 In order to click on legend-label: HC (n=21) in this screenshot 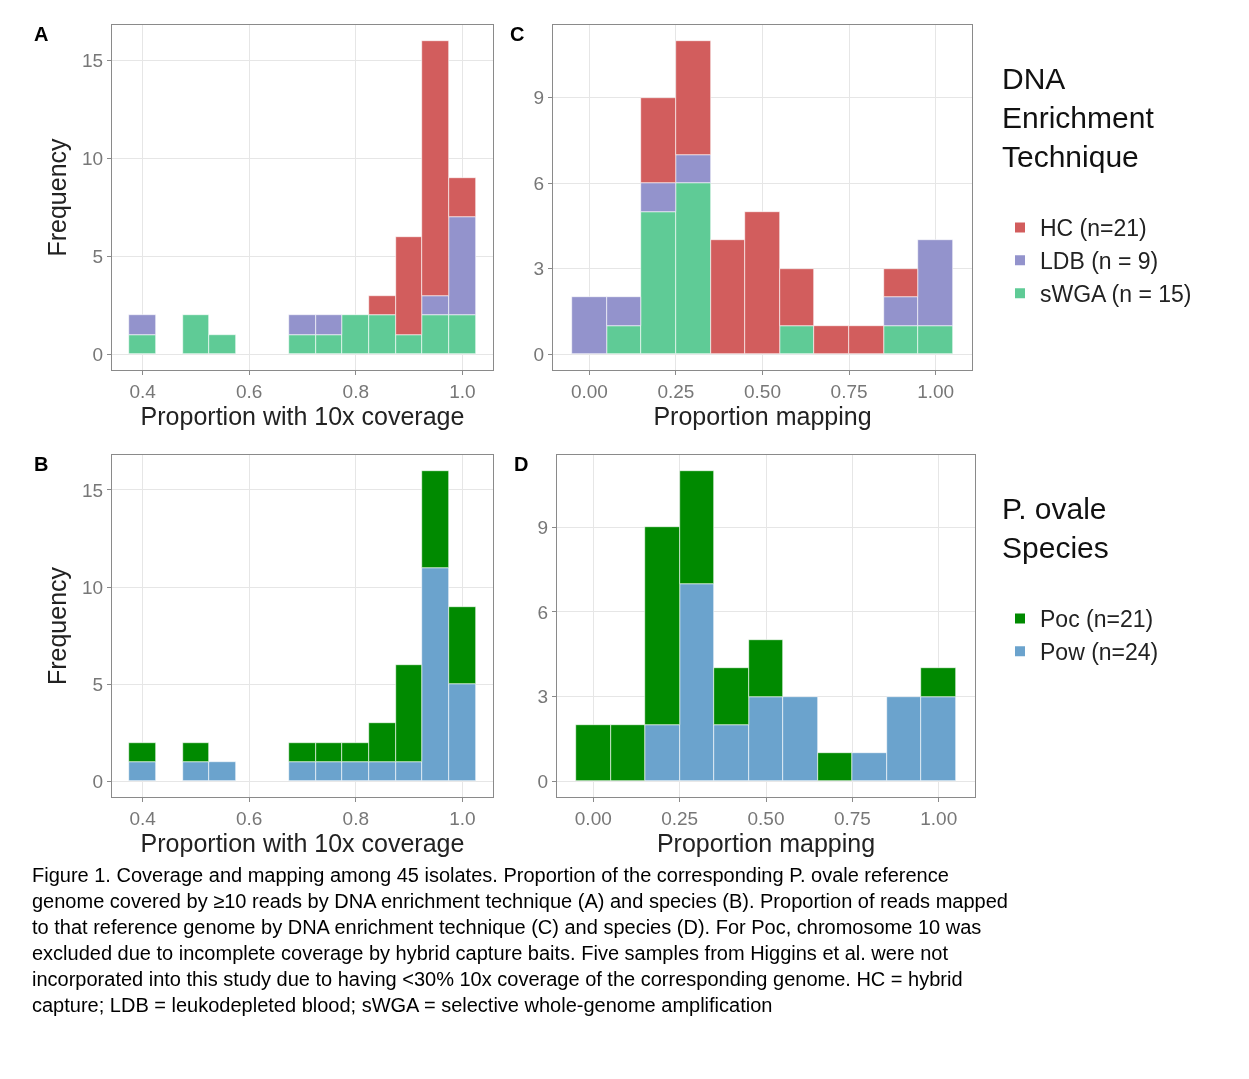, I will do `click(1093, 228)`.